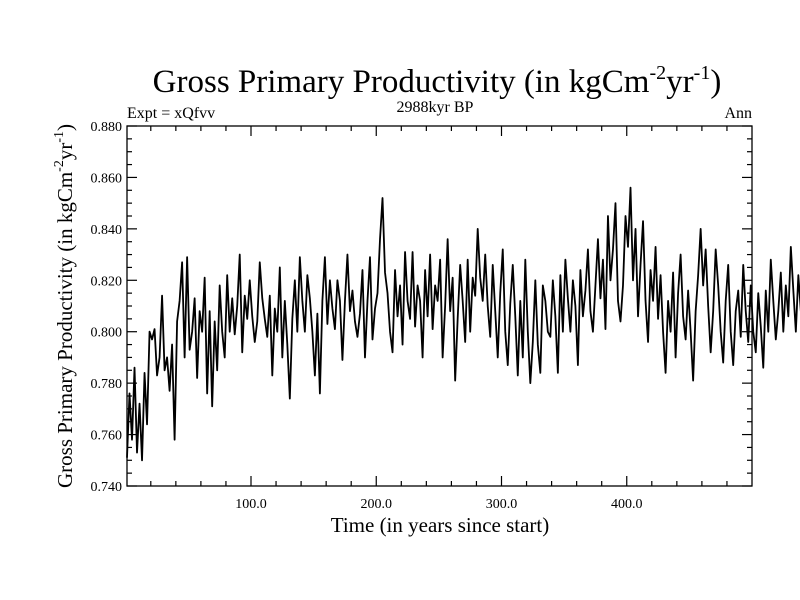 The image size is (800, 600). Describe the element at coordinates (107, 307) in the screenshot. I see `y-axis-tick-labels: 0.740 0.760 0.780 0.800 0.820 0.840 0.860 0.880` at that location.